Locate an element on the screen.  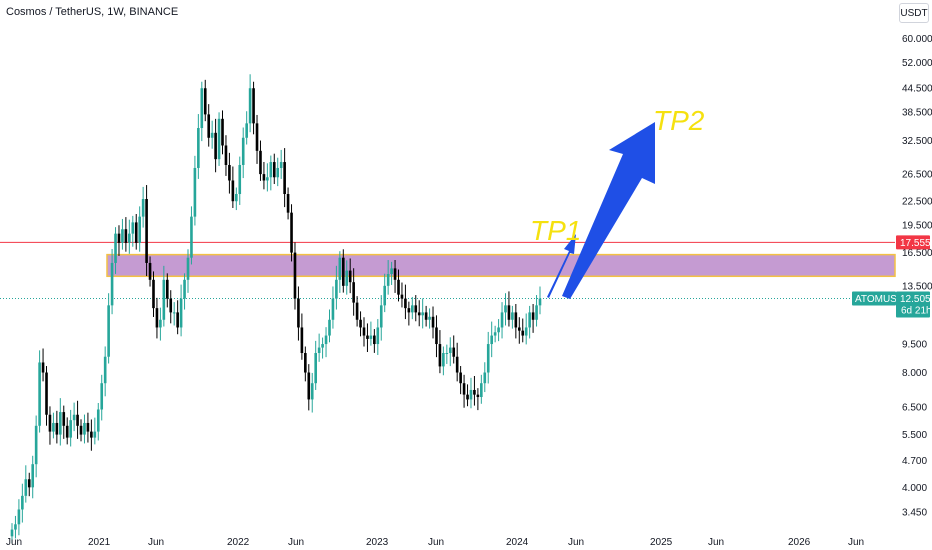
currency-button: USDT is located at coordinates (914, 13).